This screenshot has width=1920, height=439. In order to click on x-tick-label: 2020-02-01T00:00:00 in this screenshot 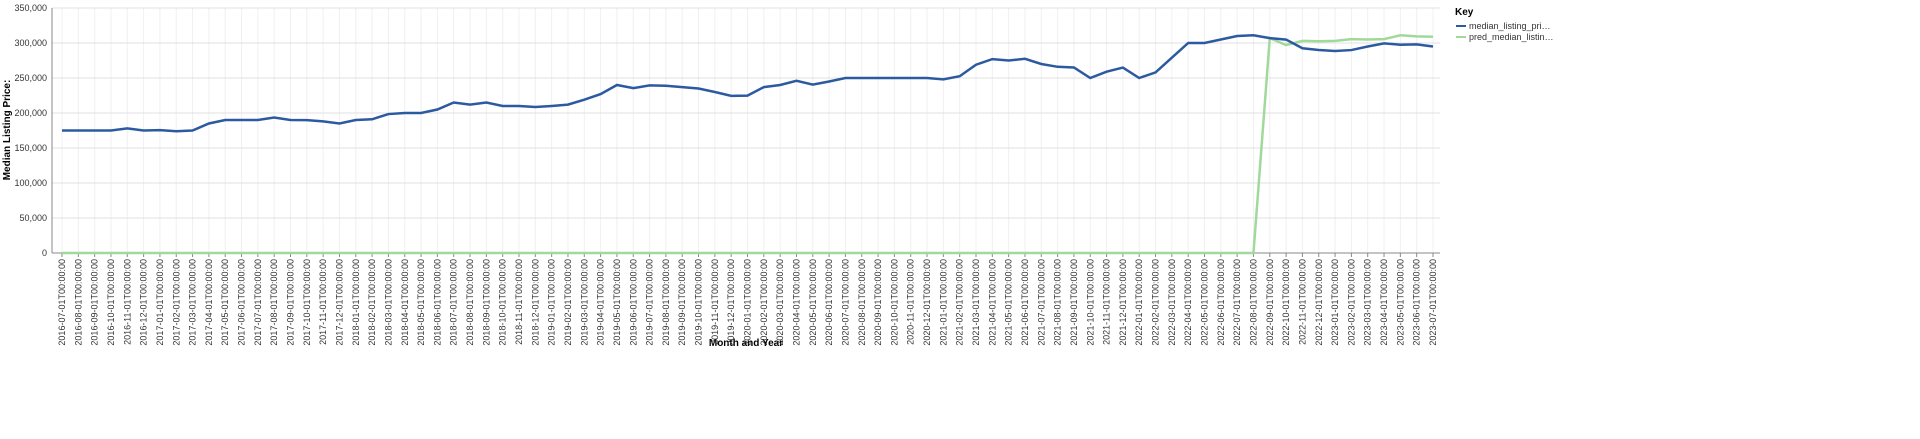, I will do `click(764, 302)`.